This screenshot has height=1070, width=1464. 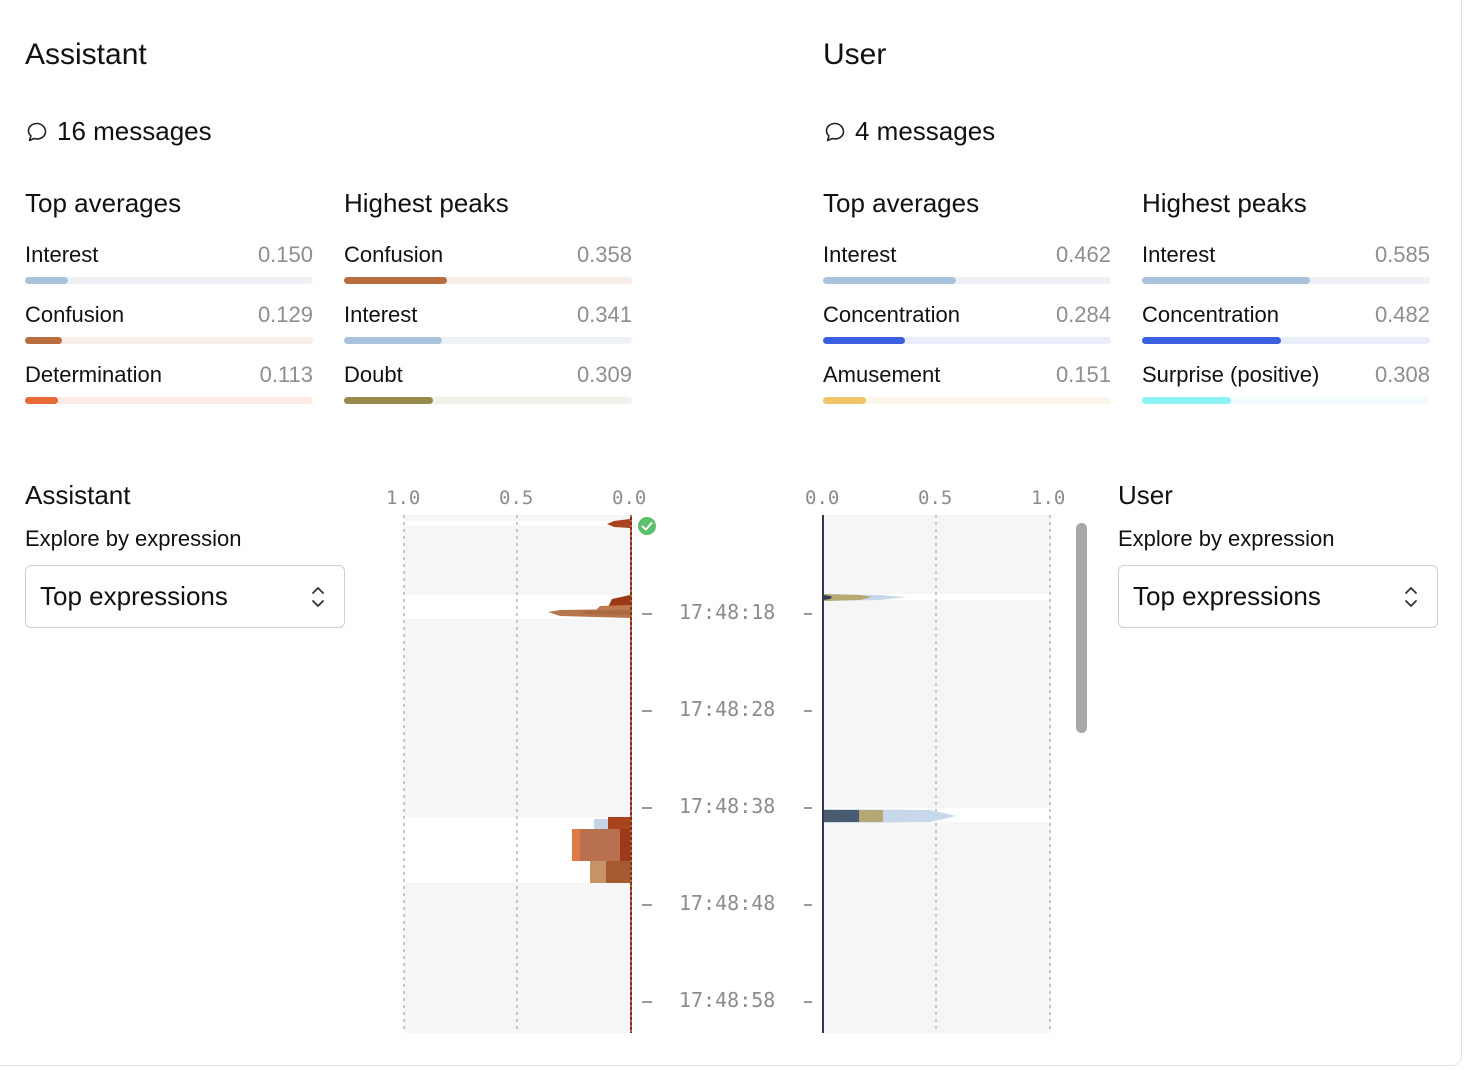 What do you see at coordinates (403, 498) in the screenshot?
I see `assistant-axis-label: 1.0` at bounding box center [403, 498].